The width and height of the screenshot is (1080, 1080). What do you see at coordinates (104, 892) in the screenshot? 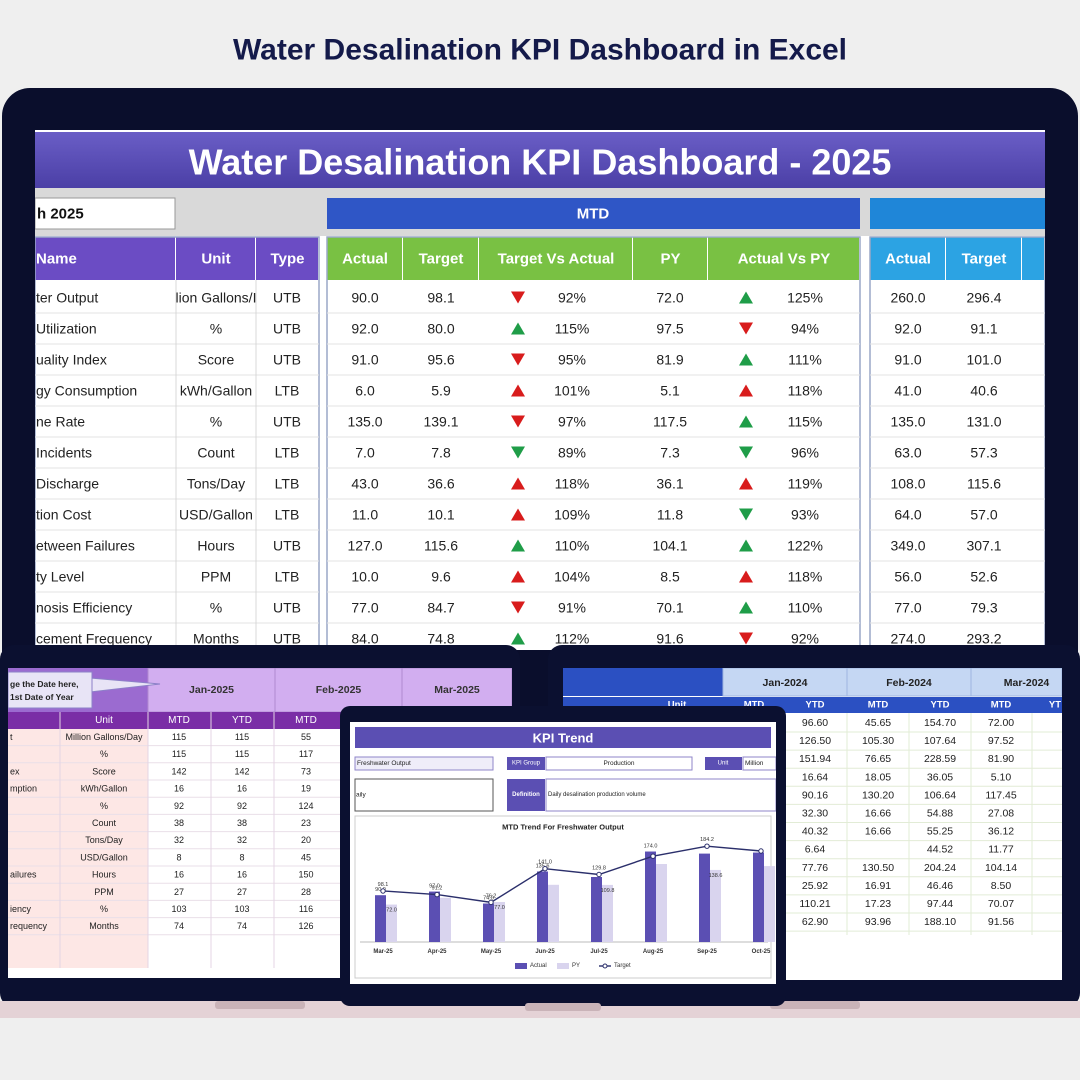
I see `kpi-unit: PPM` at bounding box center [104, 892].